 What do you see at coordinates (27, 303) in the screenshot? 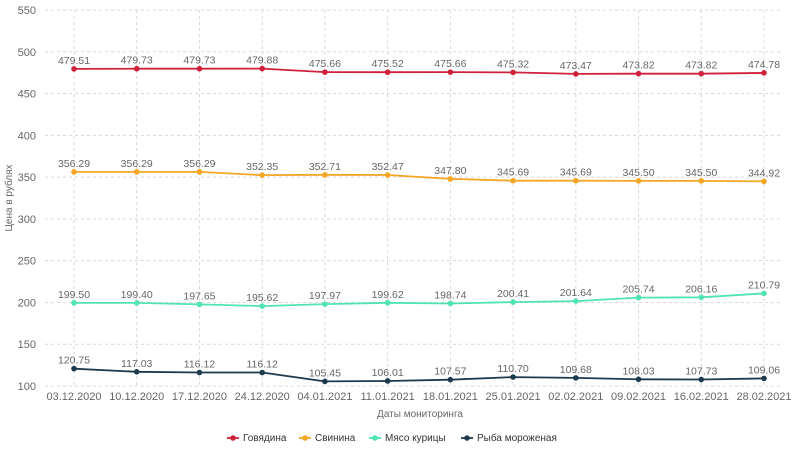
I see `y-tick-label: 200` at bounding box center [27, 303].